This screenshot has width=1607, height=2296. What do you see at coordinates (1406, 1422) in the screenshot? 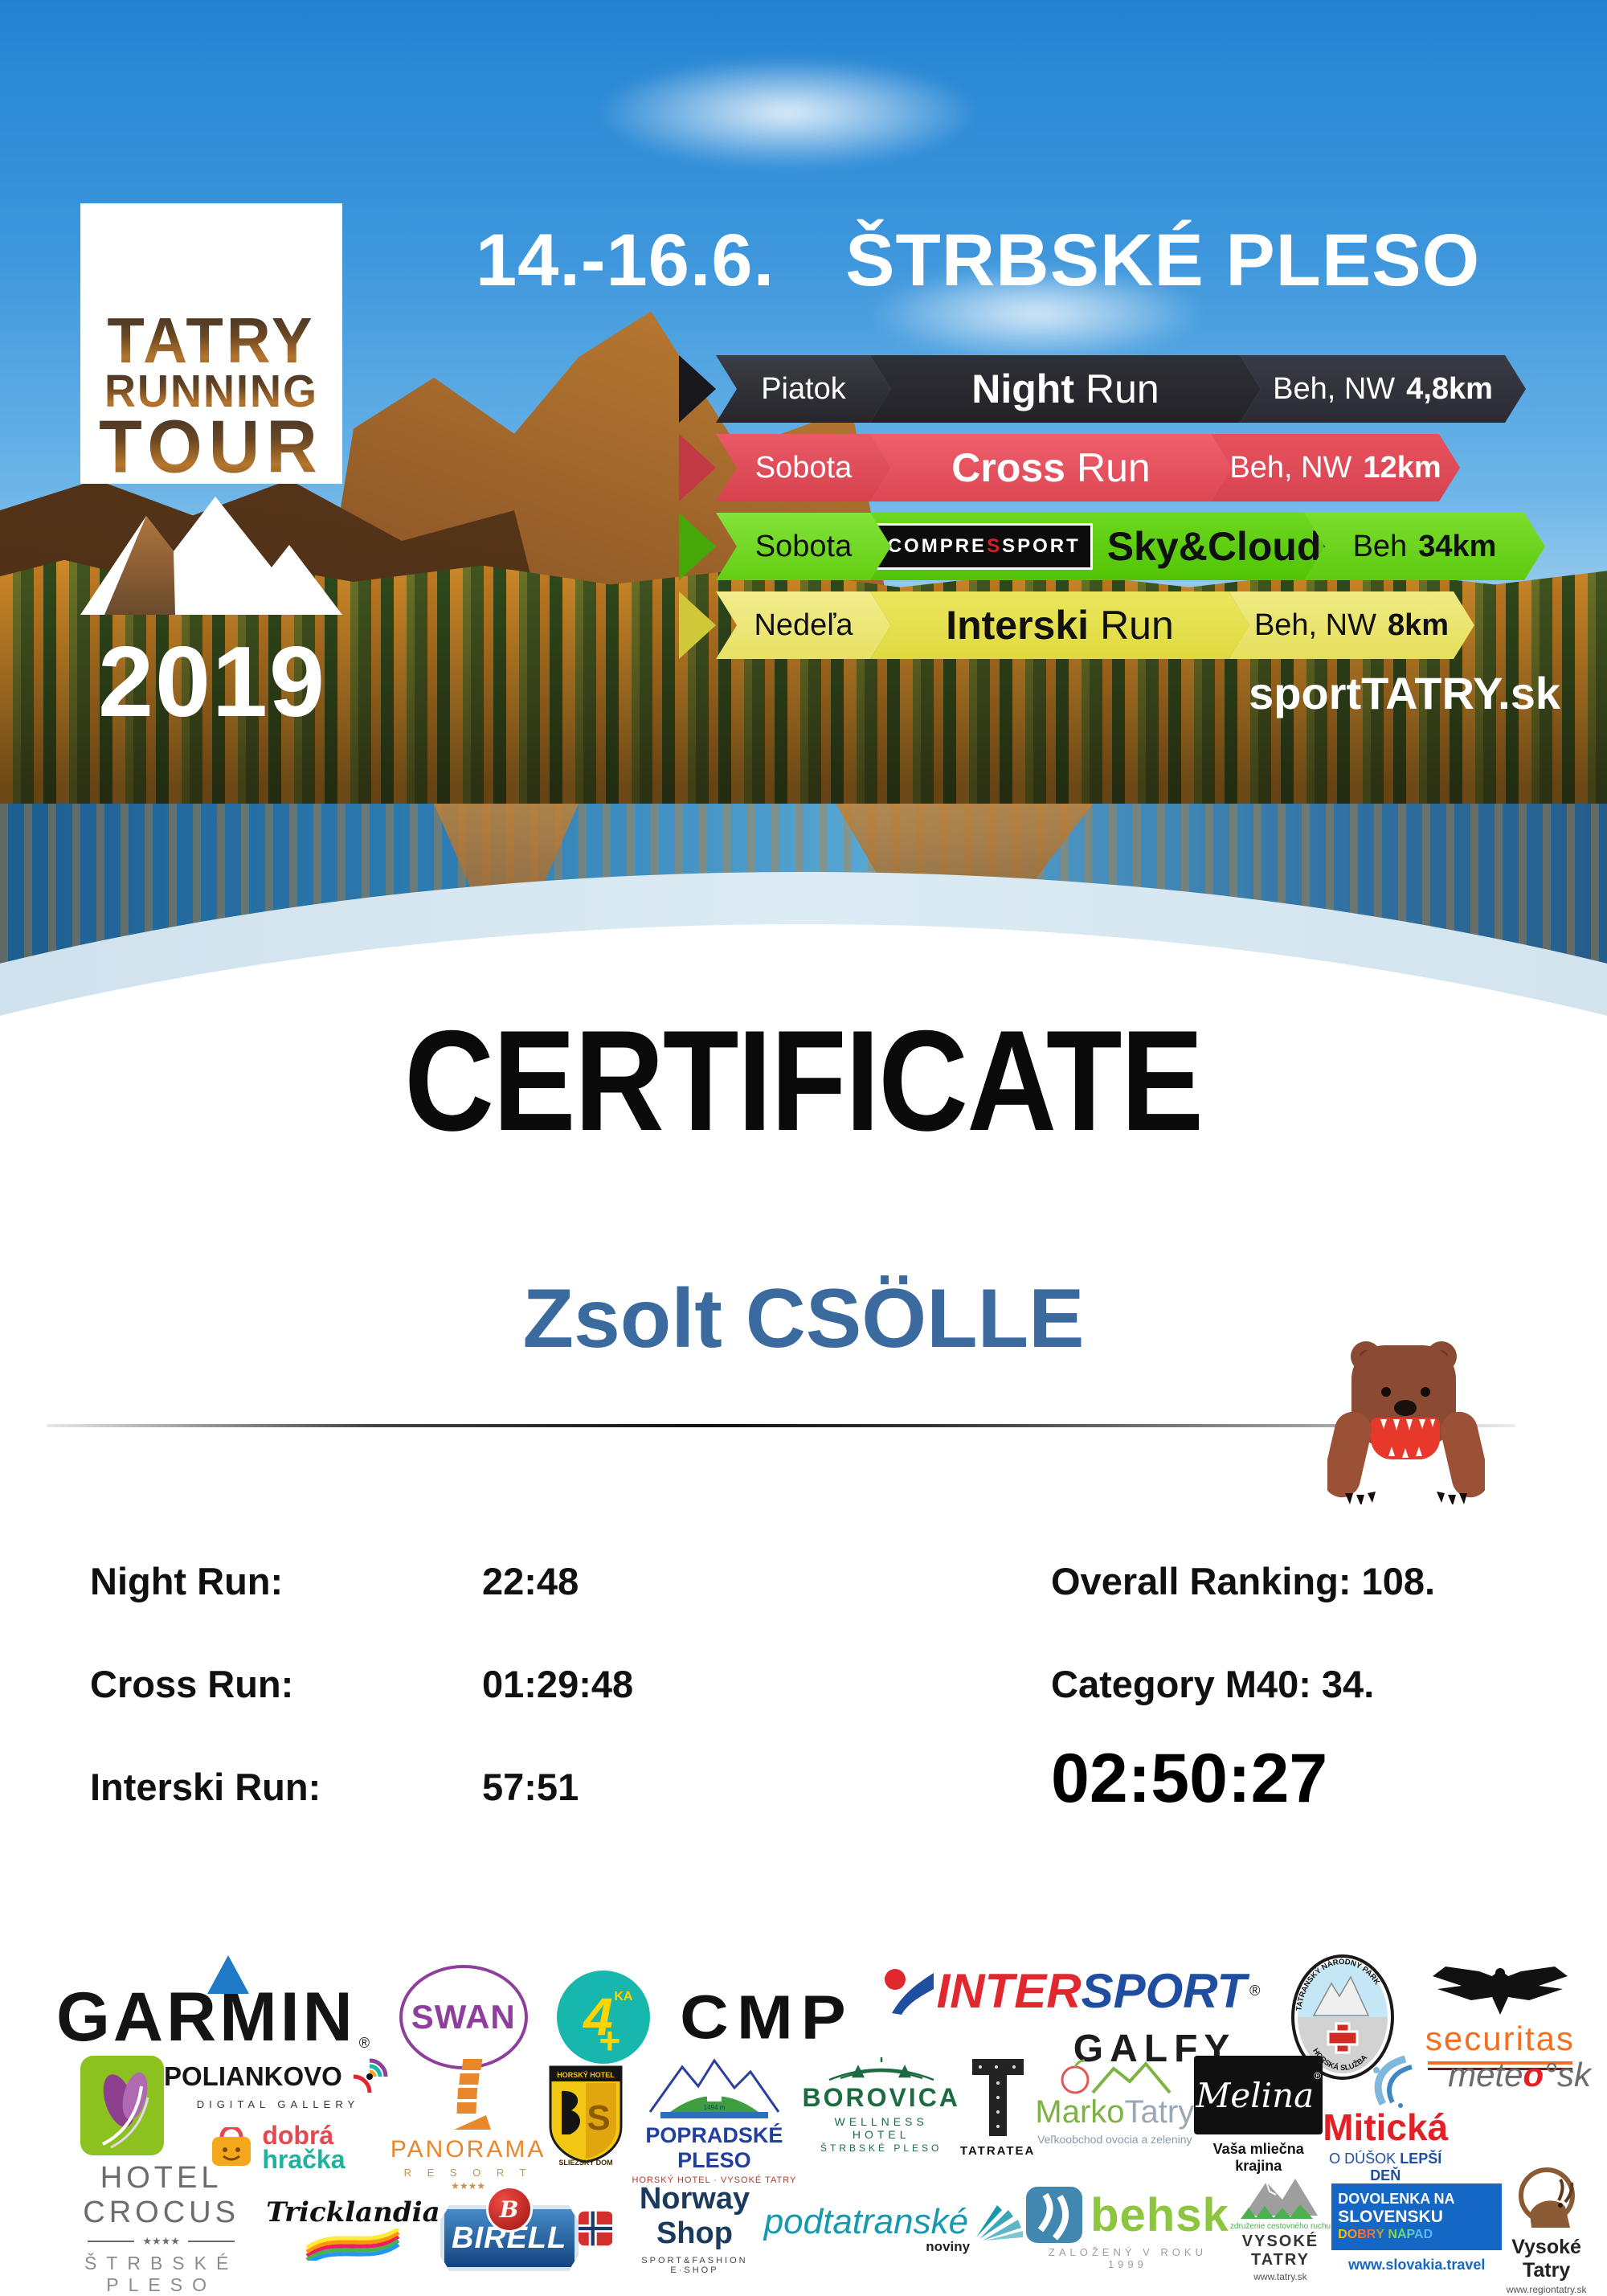
I see `bear-mascot-icon` at bounding box center [1406, 1422].